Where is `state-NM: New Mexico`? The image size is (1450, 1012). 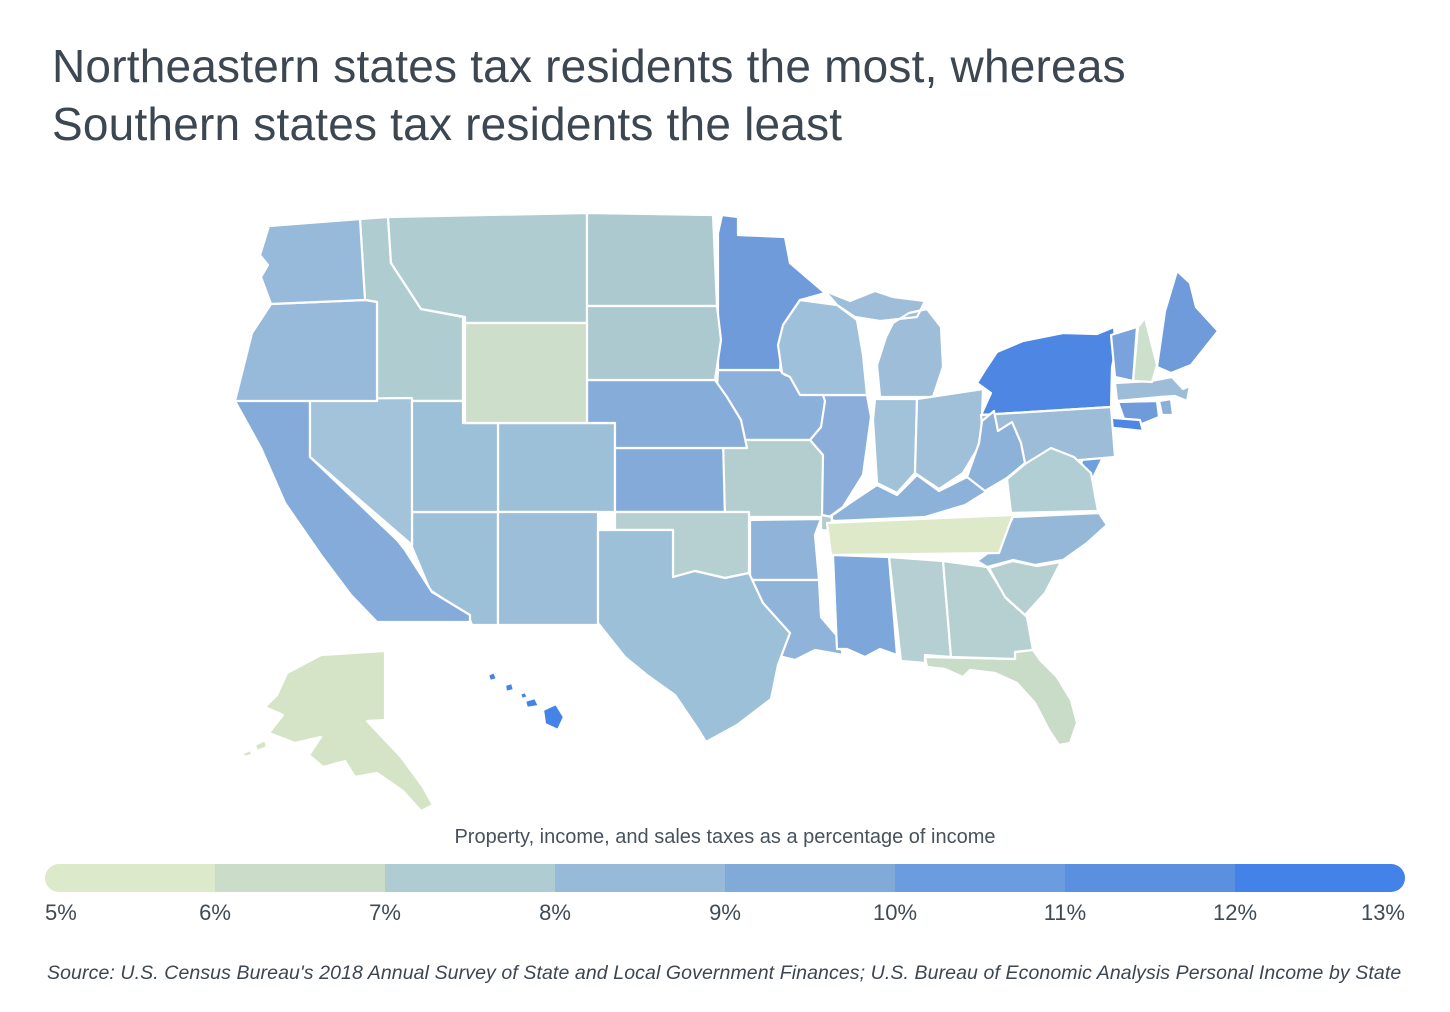 state-NM: New Mexico is located at coordinates (548, 568).